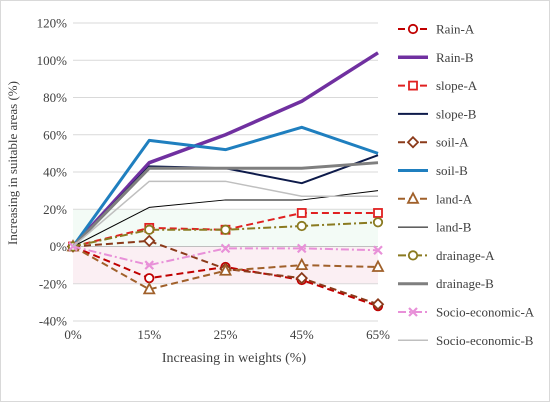 This screenshot has height=406, width=550. What do you see at coordinates (454, 227) in the screenshot?
I see `legend-label: land-B` at bounding box center [454, 227].